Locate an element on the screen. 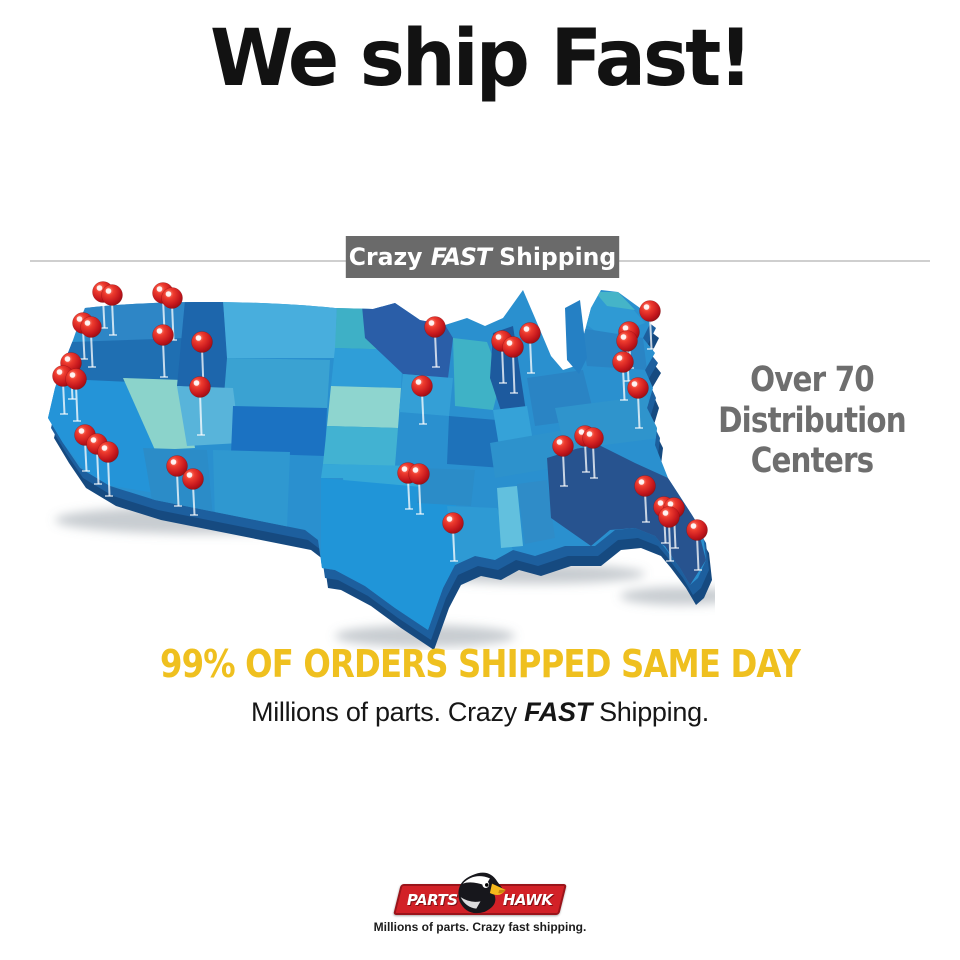  hawk-head-icon is located at coordinates (482, 893).